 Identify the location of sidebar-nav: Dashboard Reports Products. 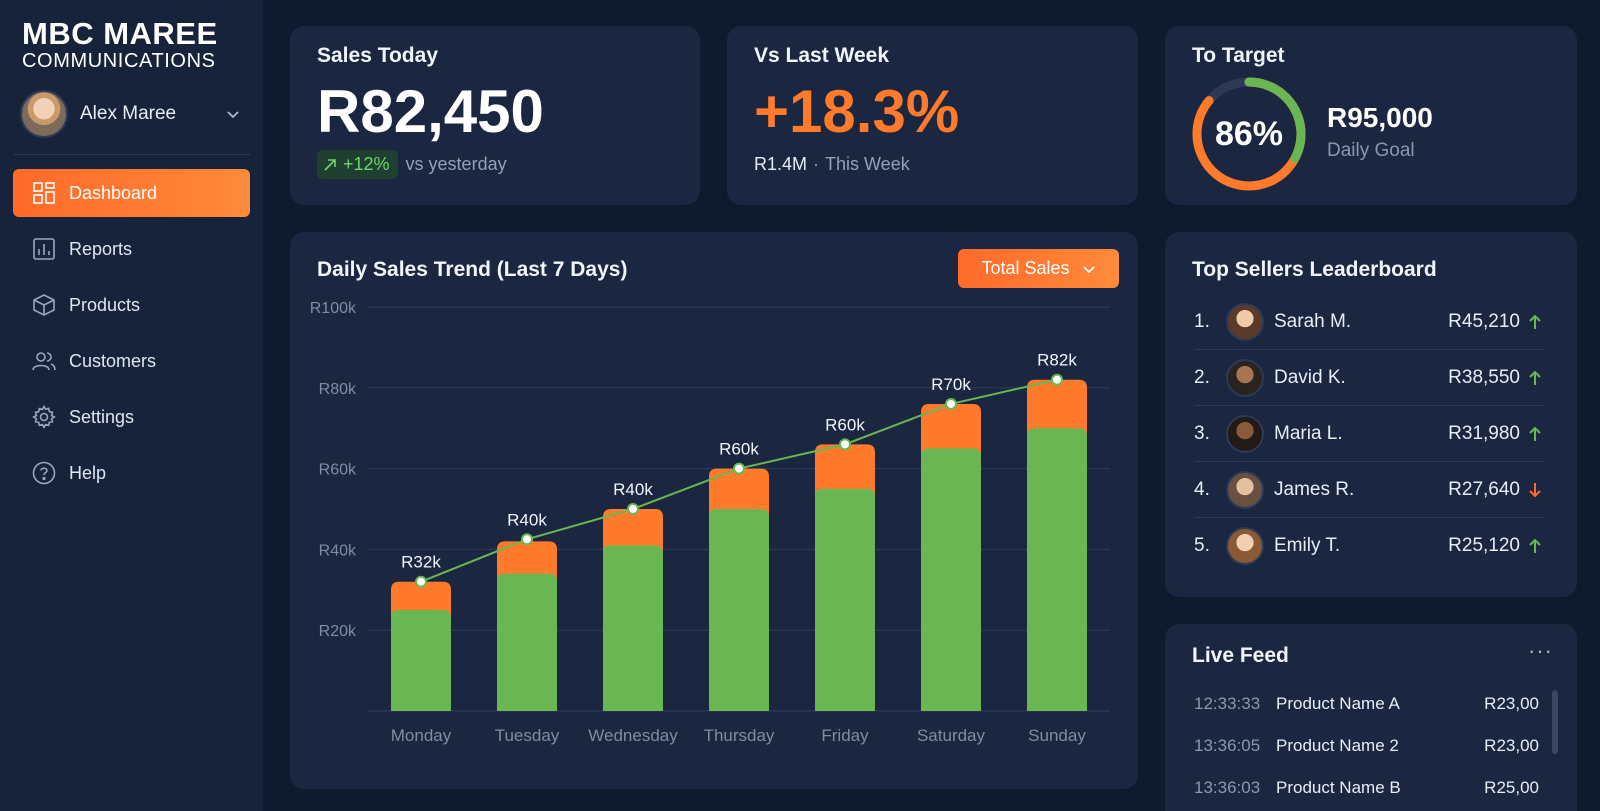
(131, 337).